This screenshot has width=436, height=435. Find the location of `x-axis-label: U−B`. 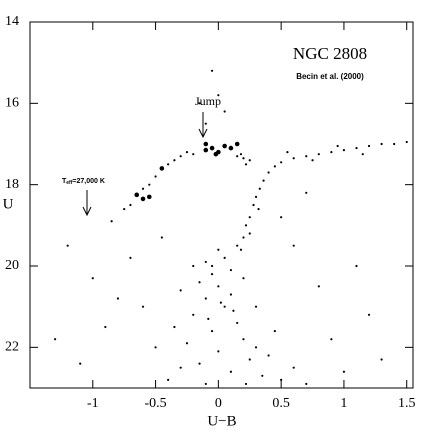

x-axis-label: U−B is located at coordinates (221, 421).